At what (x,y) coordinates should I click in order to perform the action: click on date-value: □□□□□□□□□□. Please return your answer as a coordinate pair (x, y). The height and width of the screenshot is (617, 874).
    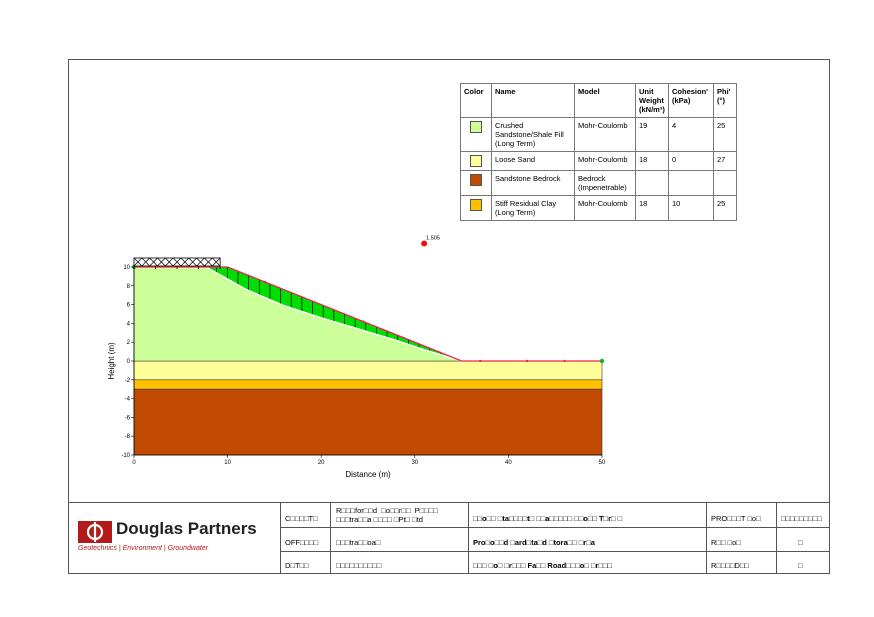
    Looking at the image, I should click on (359, 565).